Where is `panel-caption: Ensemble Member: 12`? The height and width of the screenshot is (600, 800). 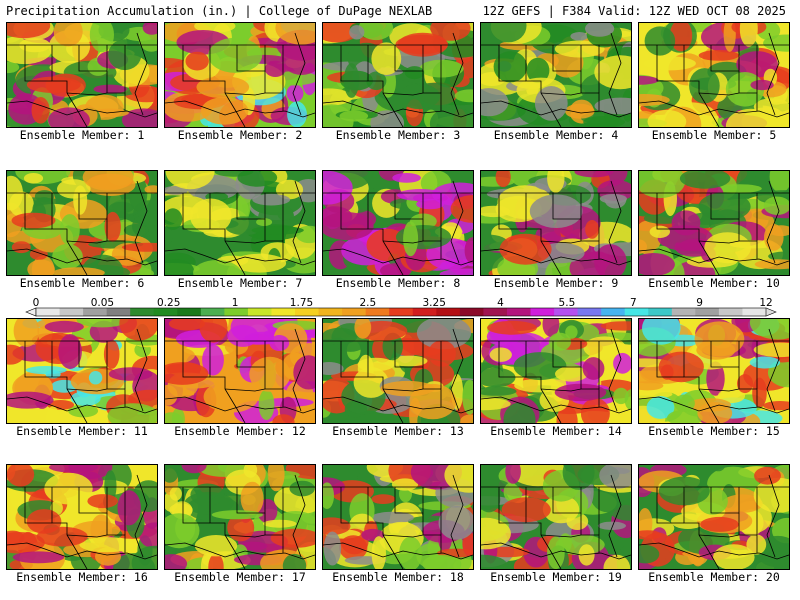
panel-caption: Ensemble Member: 12 is located at coordinates (240, 431).